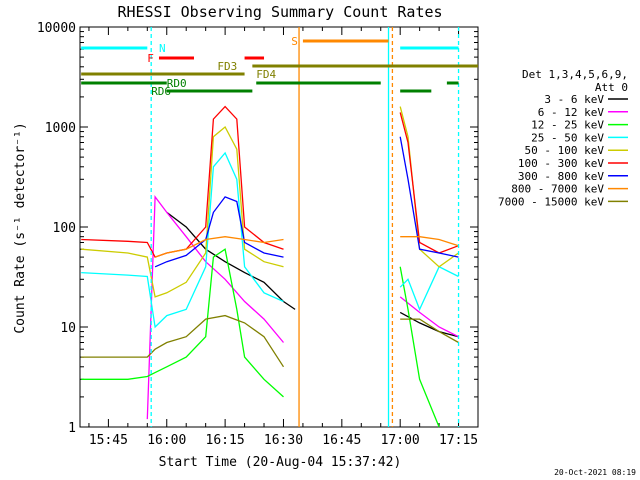 This screenshot has width=640, height=480. What do you see at coordinates (567, 125) in the screenshot?
I see `legend-label: 12 - 25 keV` at bounding box center [567, 125].